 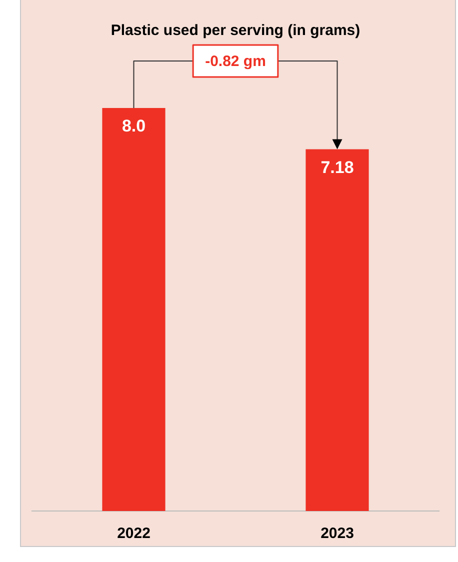 I want to click on x-tick-label: 2022, so click(x=133, y=533).